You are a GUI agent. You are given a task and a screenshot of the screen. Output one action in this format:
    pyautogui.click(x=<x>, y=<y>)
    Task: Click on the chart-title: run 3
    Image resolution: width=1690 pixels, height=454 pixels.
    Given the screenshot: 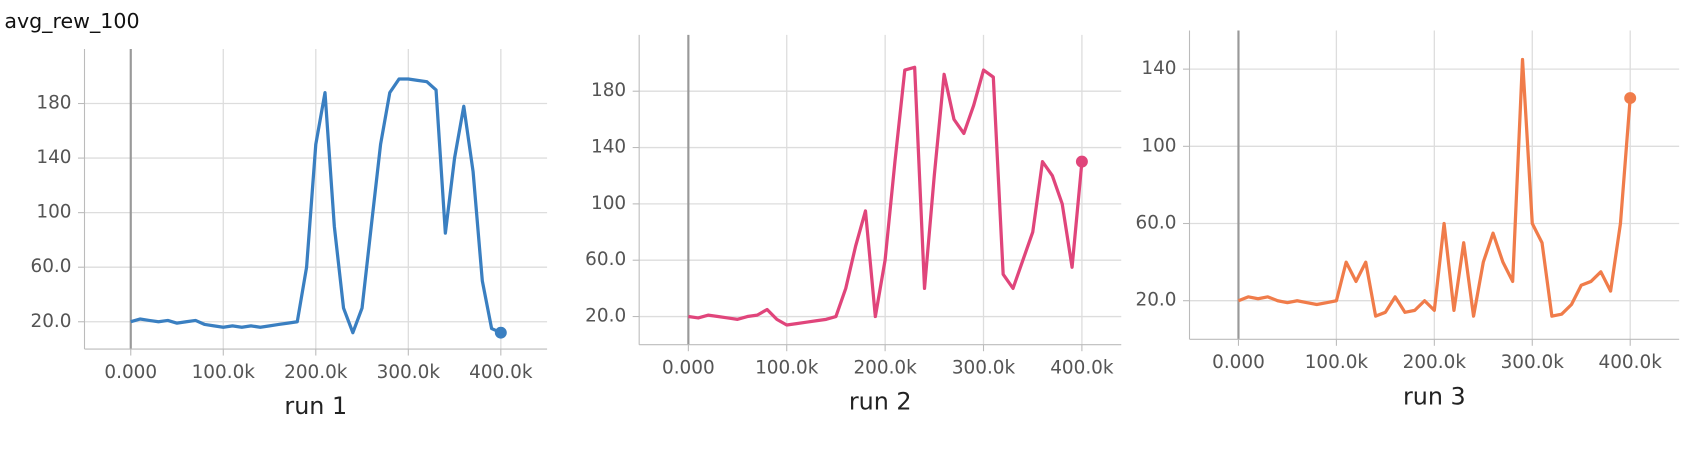 What is the action you would take?
    pyautogui.click(x=1434, y=396)
    